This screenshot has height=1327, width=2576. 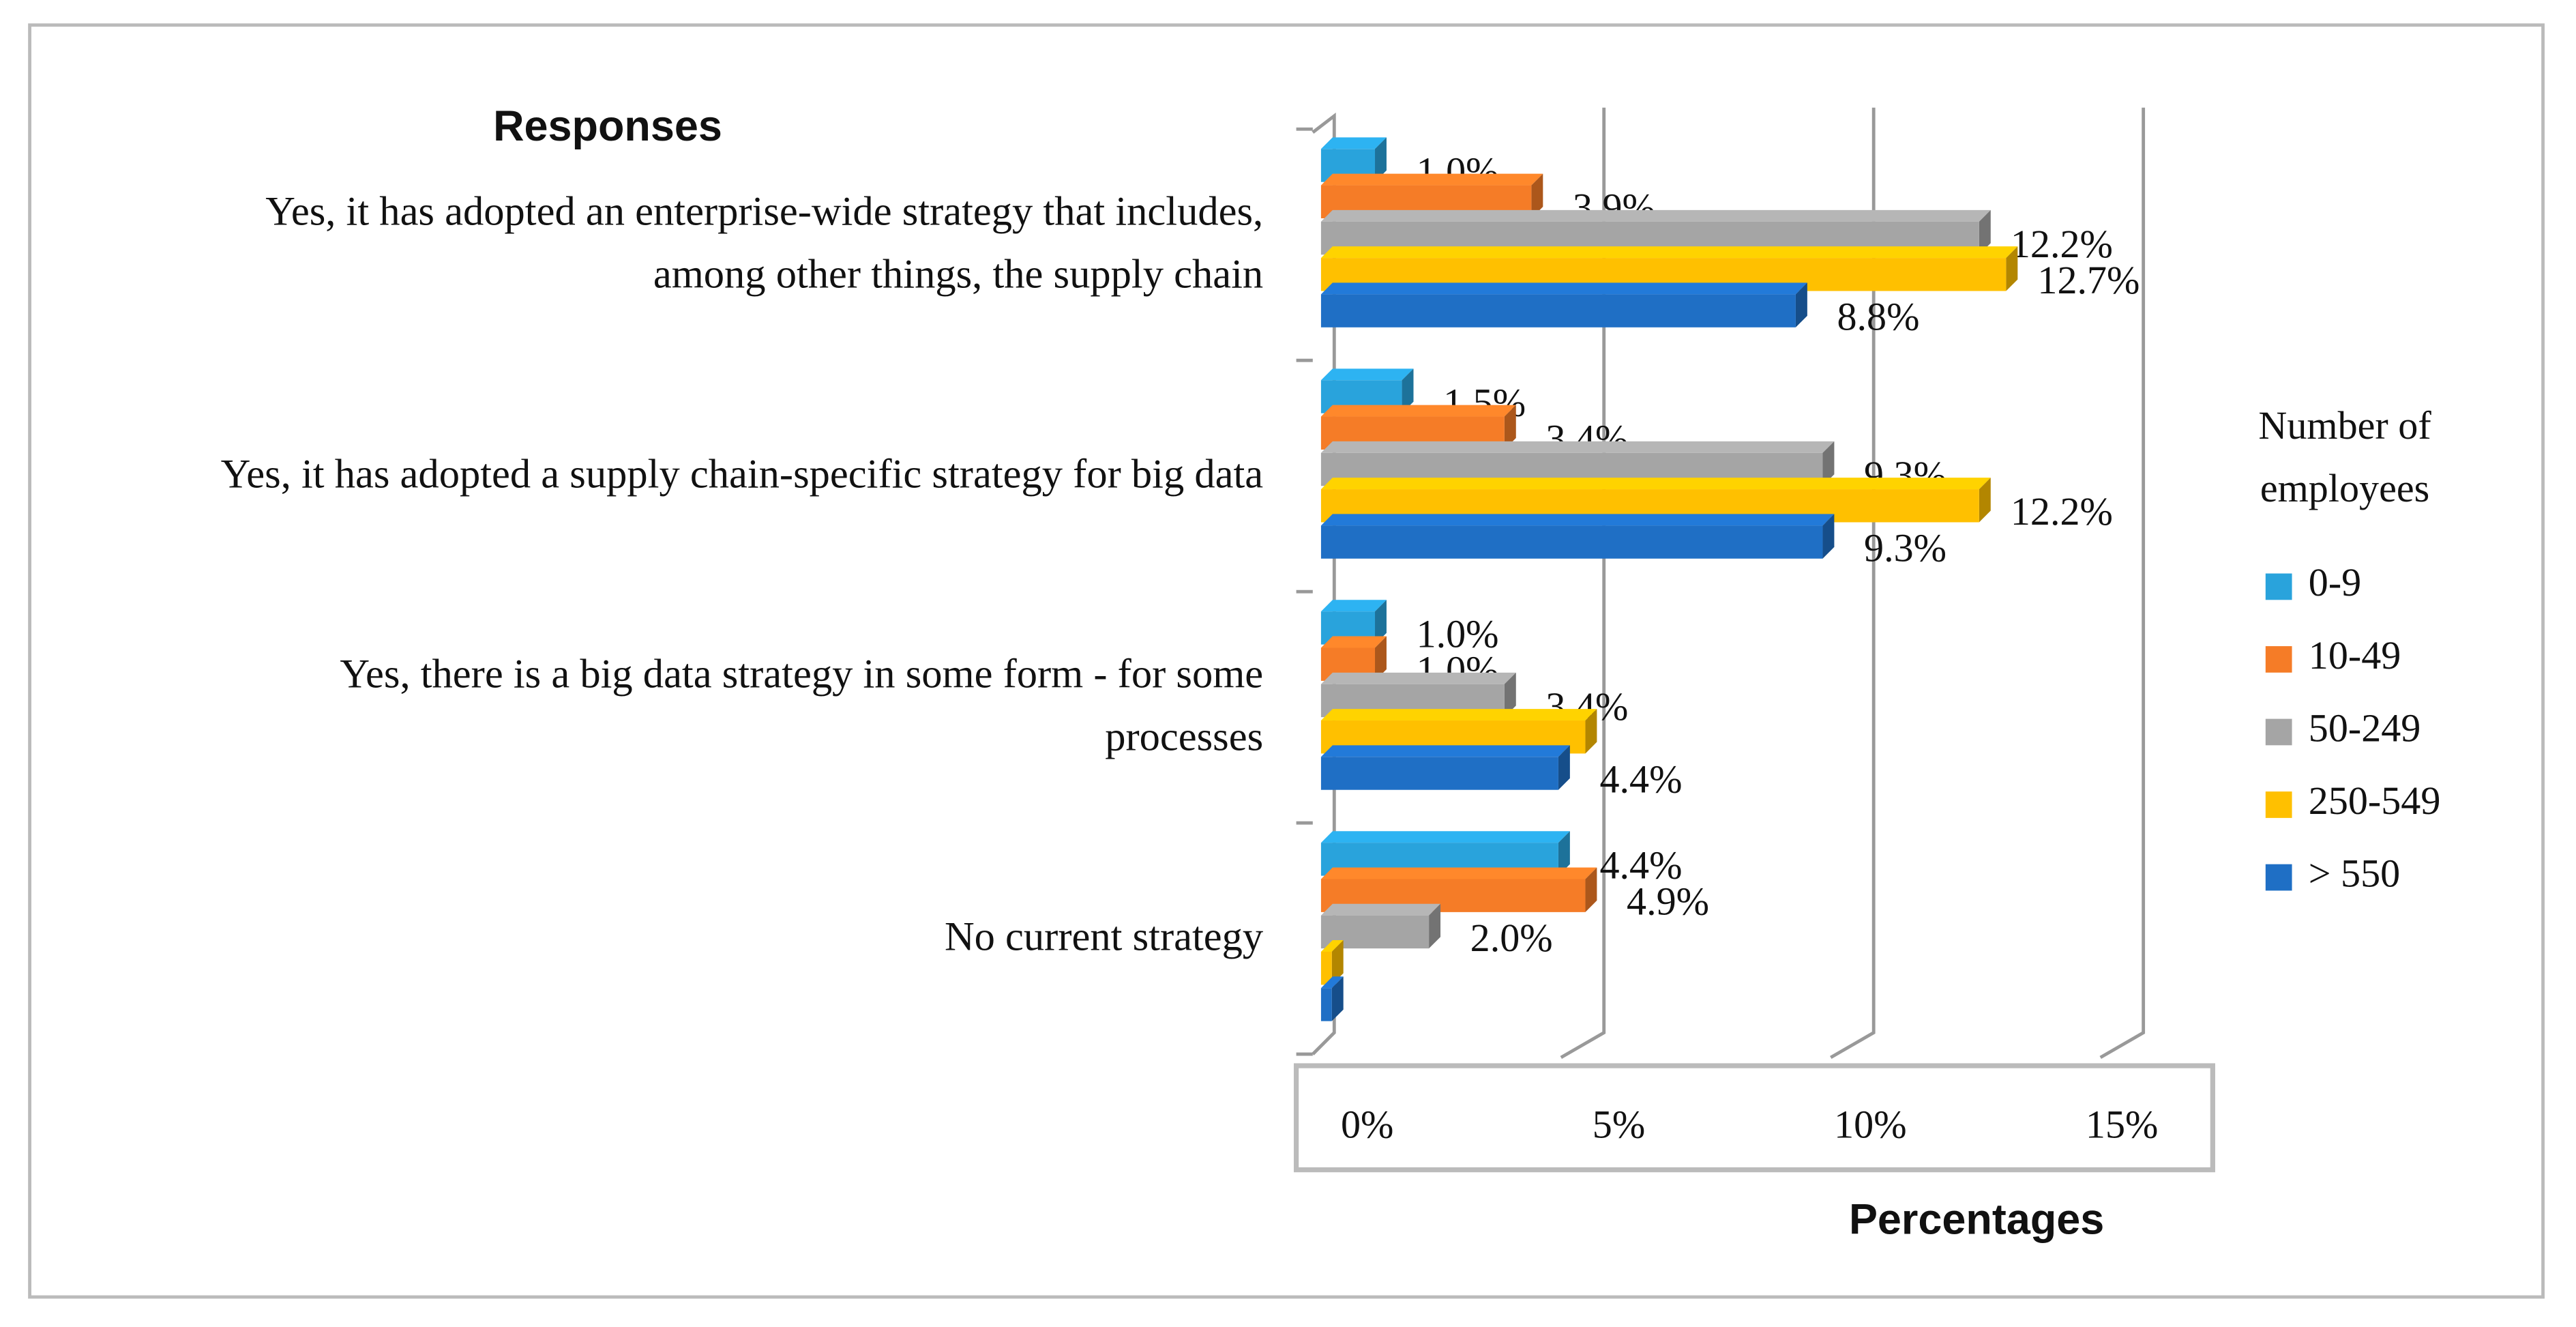 What do you see at coordinates (2122, 1124) in the screenshot?
I see `x-tick-label: 15%` at bounding box center [2122, 1124].